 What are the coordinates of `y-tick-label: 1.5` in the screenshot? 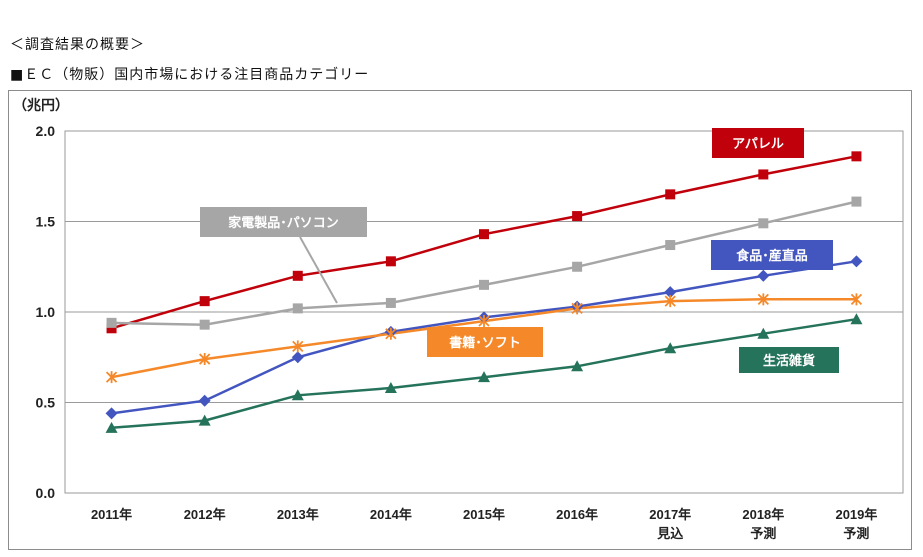 It's located at (46, 222).